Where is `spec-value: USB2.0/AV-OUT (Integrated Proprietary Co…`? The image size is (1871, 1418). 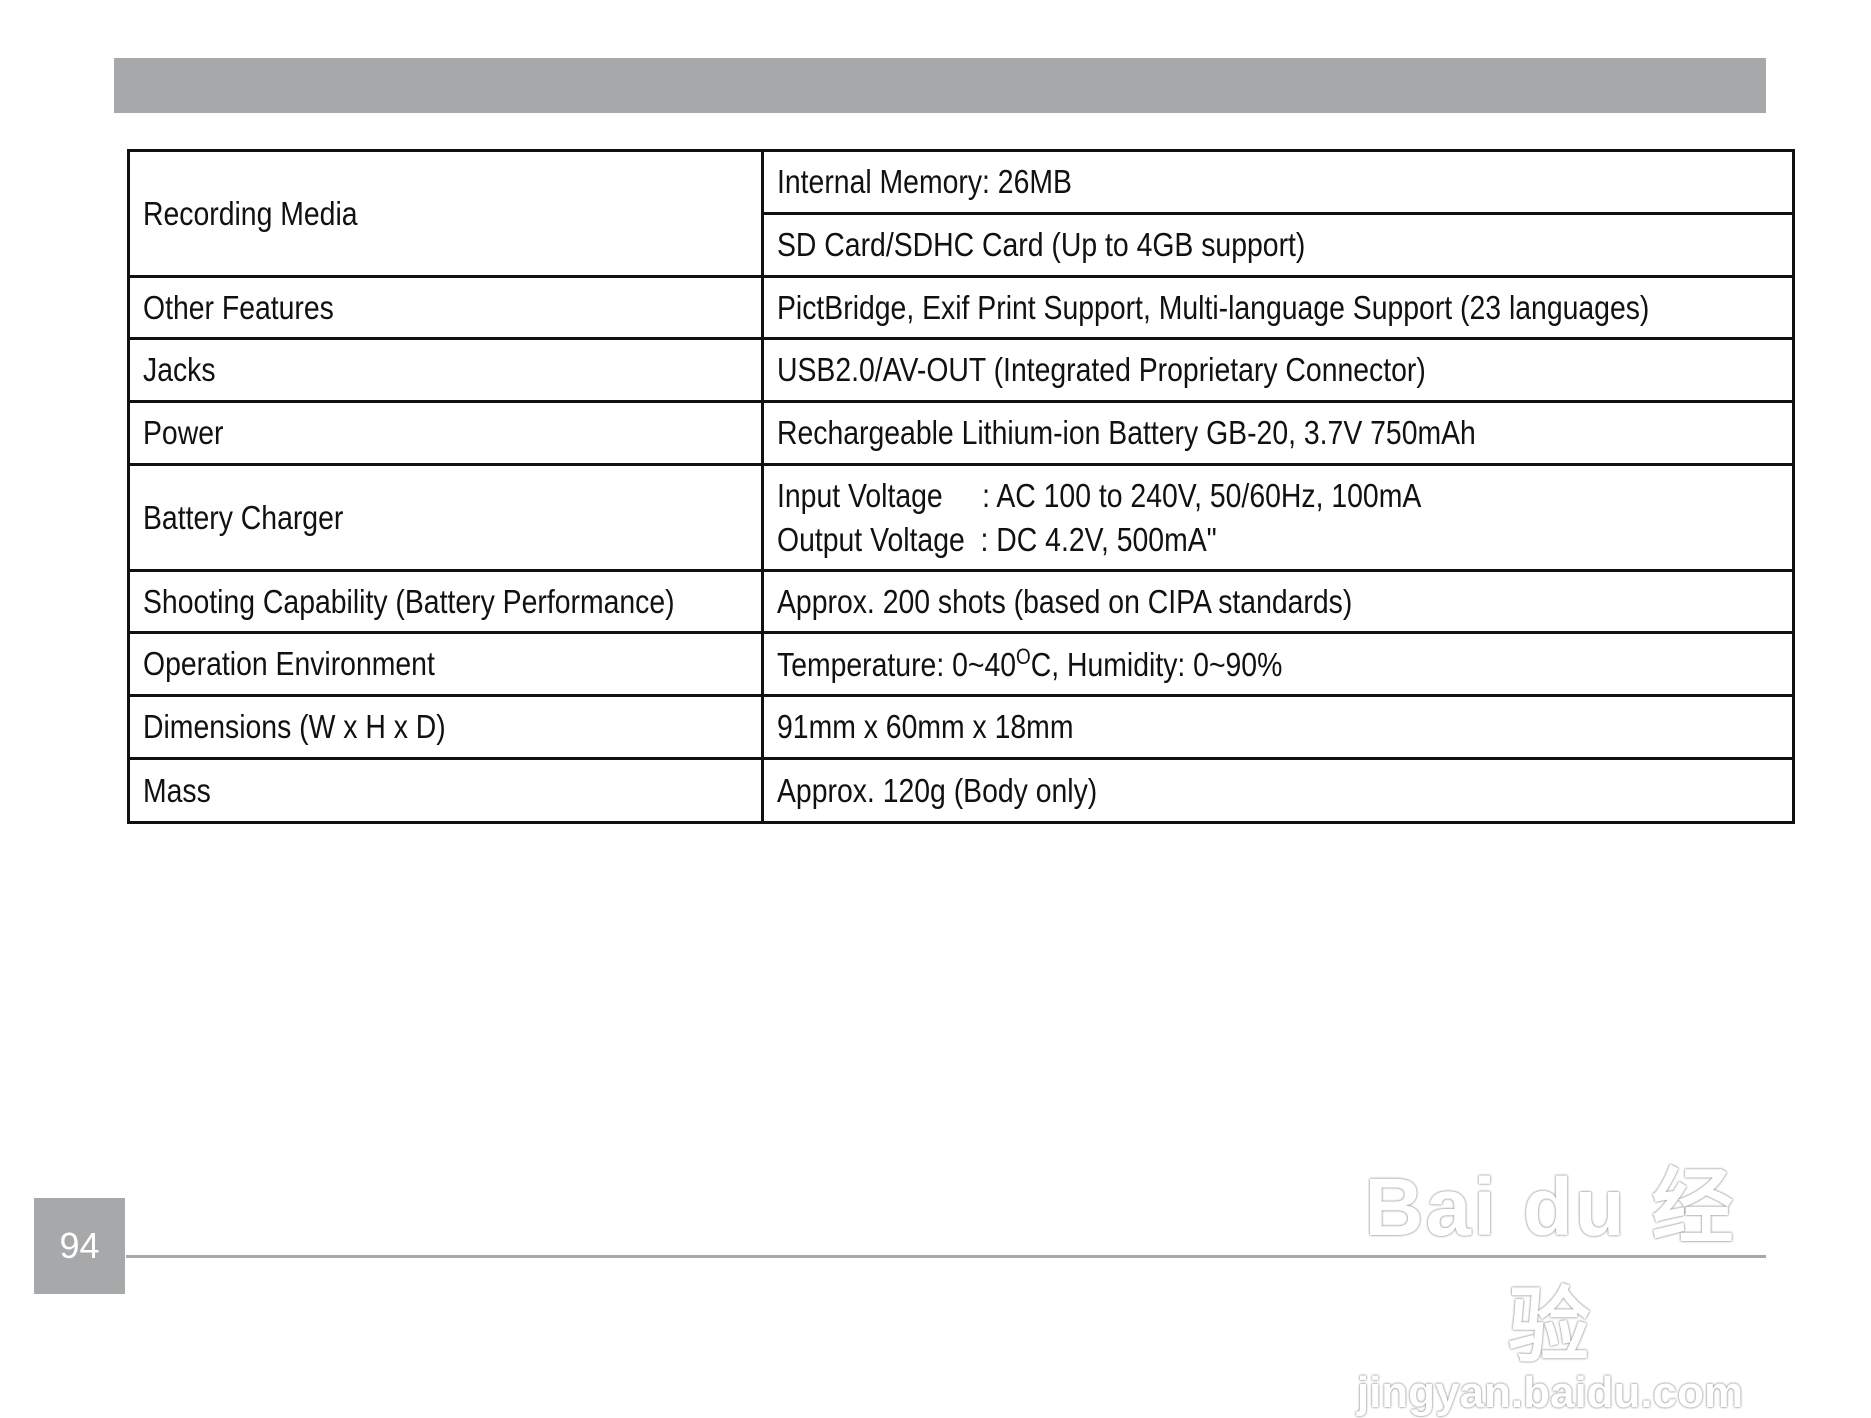
spec-value: USB2.0/AV-OUT (Integrated Proprietary Co… is located at coordinates (1101, 369).